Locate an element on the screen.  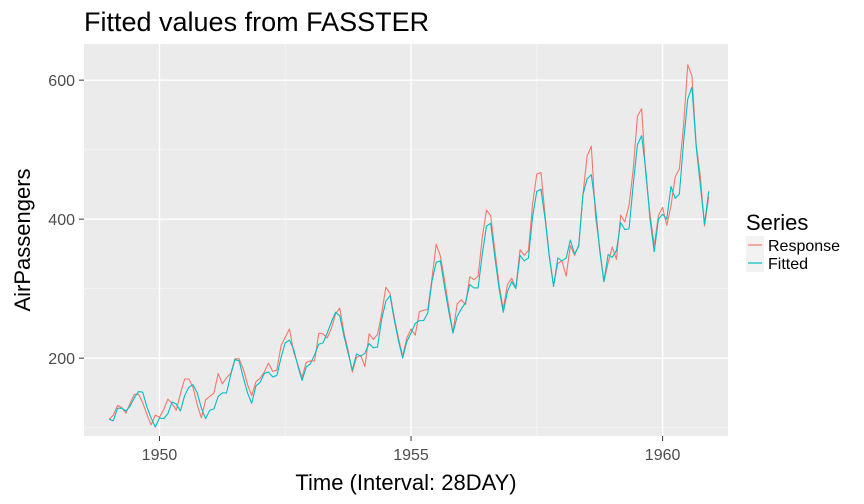
chart-title: Fitted values from FASSTER is located at coordinates (256, 22).